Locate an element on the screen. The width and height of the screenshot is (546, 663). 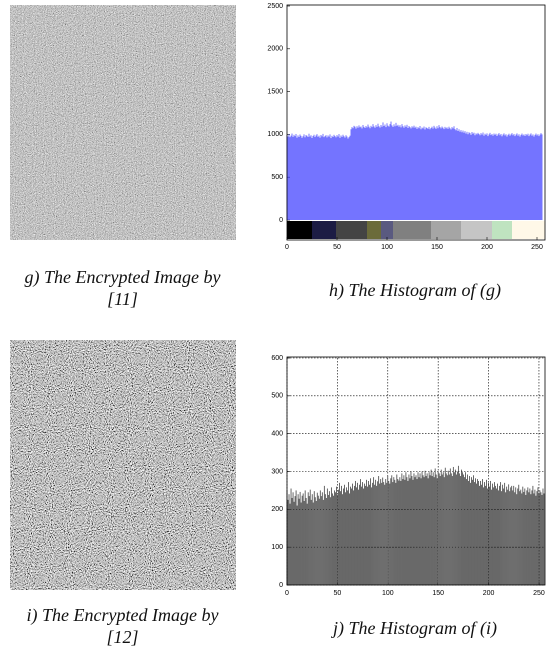
x-tick-label: 0 is located at coordinates (287, 593).